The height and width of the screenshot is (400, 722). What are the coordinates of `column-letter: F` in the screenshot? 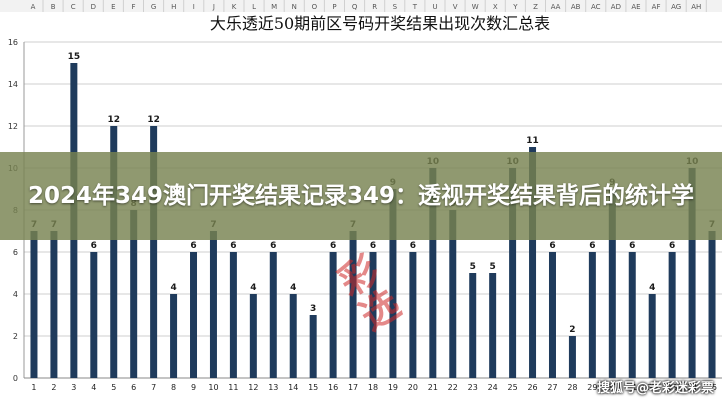 It's located at (133, 7).